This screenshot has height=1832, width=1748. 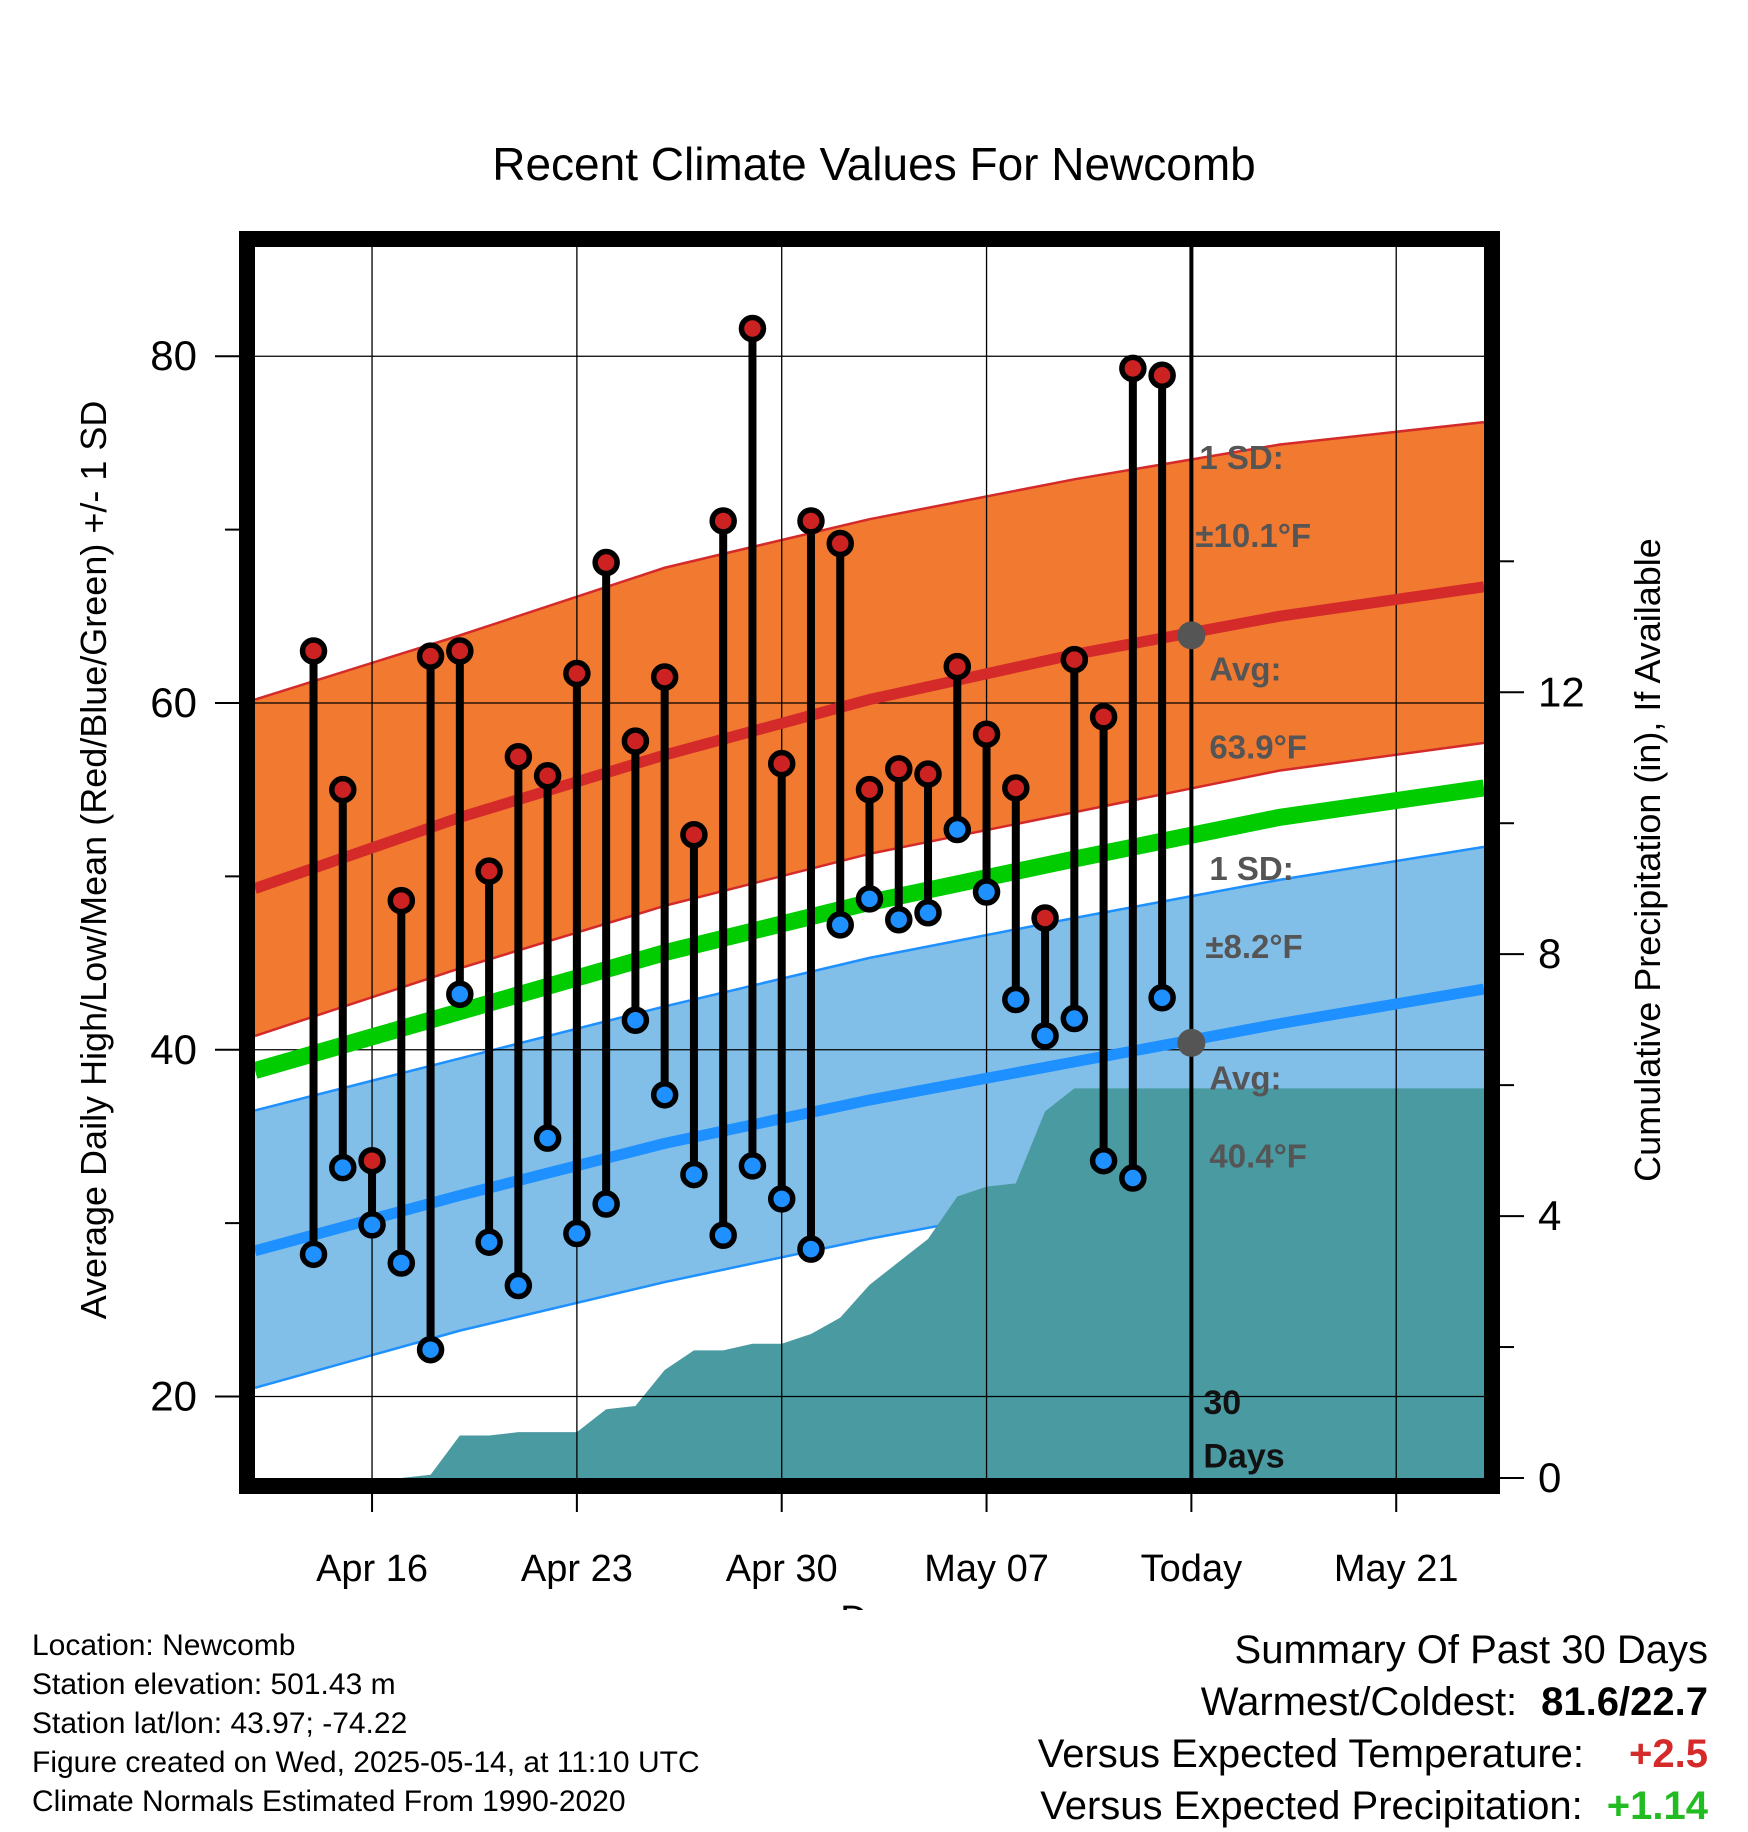 What do you see at coordinates (1258, 746) in the screenshot?
I see `high-avg-value: 63.9°F` at bounding box center [1258, 746].